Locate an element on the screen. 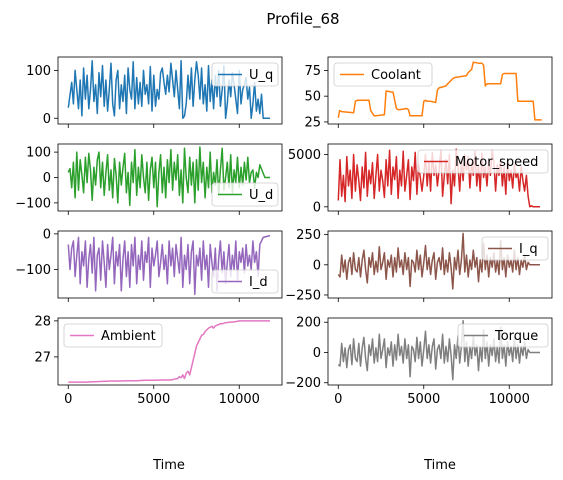  chart-title: Profile_68 is located at coordinates (302, 19).